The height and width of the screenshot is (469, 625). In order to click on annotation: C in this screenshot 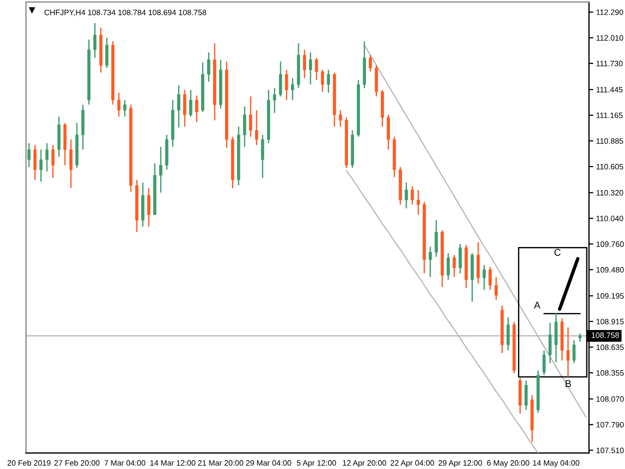, I will do `click(557, 252)`.